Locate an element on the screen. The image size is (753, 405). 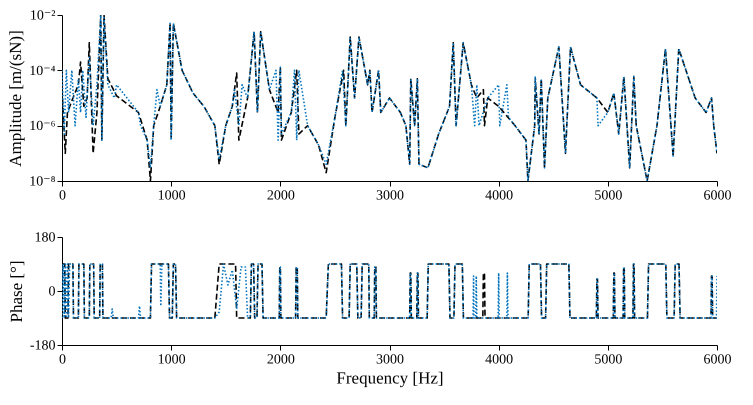
y-tick-label: 10⁻⁴ is located at coordinates (42, 71).